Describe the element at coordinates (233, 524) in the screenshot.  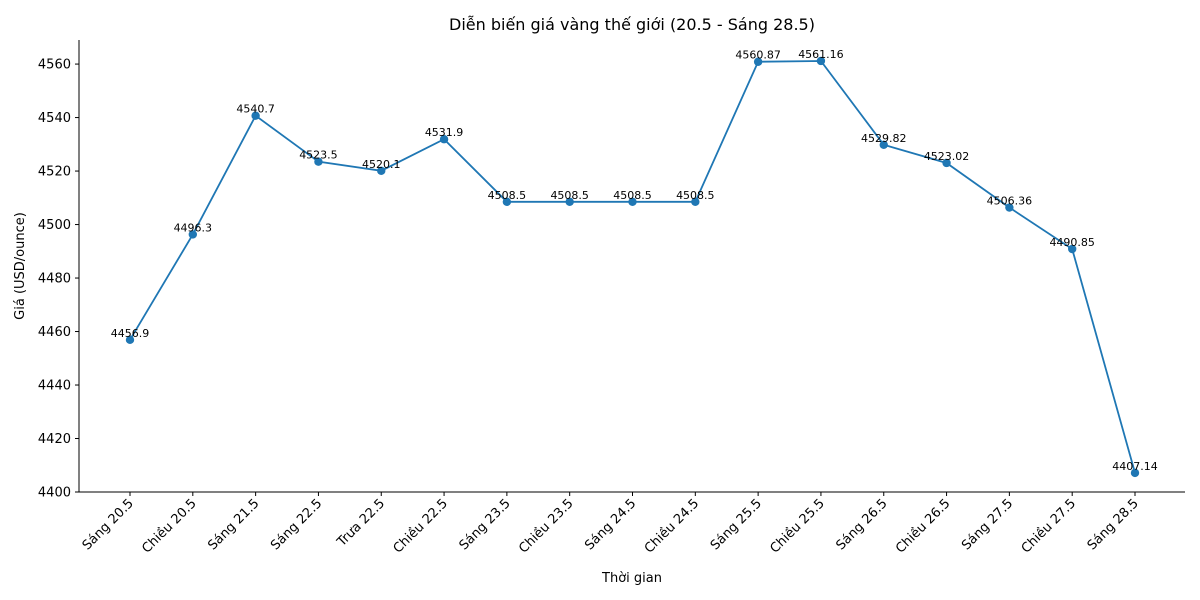
I see `x-tick-label: Sáng 21.5` at that location.